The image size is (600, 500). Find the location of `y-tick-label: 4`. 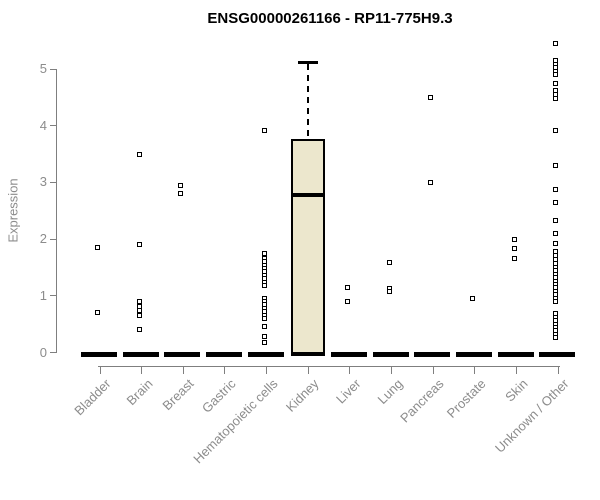

y-tick-label: 4 is located at coordinates (43, 125).